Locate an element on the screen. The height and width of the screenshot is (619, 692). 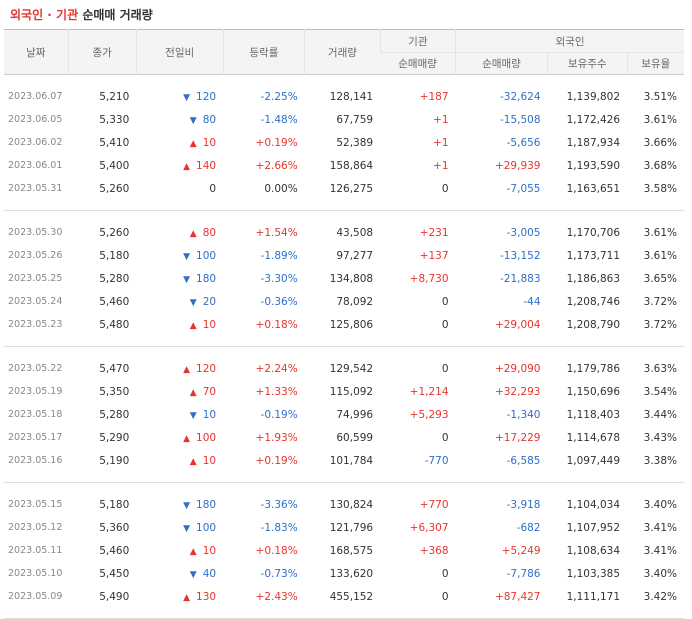
cell-rate: -1.83% is located at coordinates (279, 527).